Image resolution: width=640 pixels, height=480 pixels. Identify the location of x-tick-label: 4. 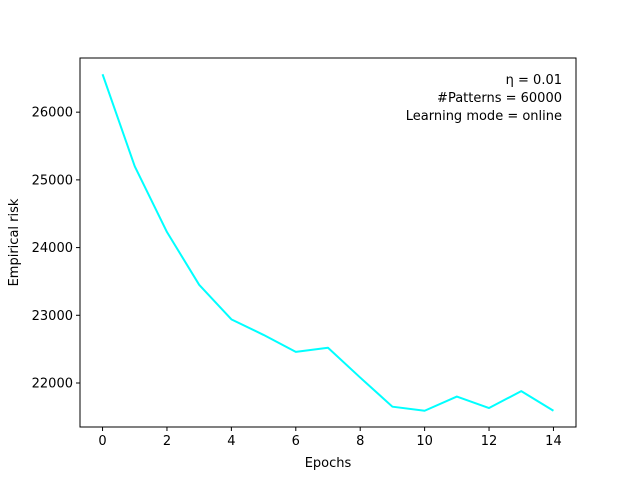
(231, 441).